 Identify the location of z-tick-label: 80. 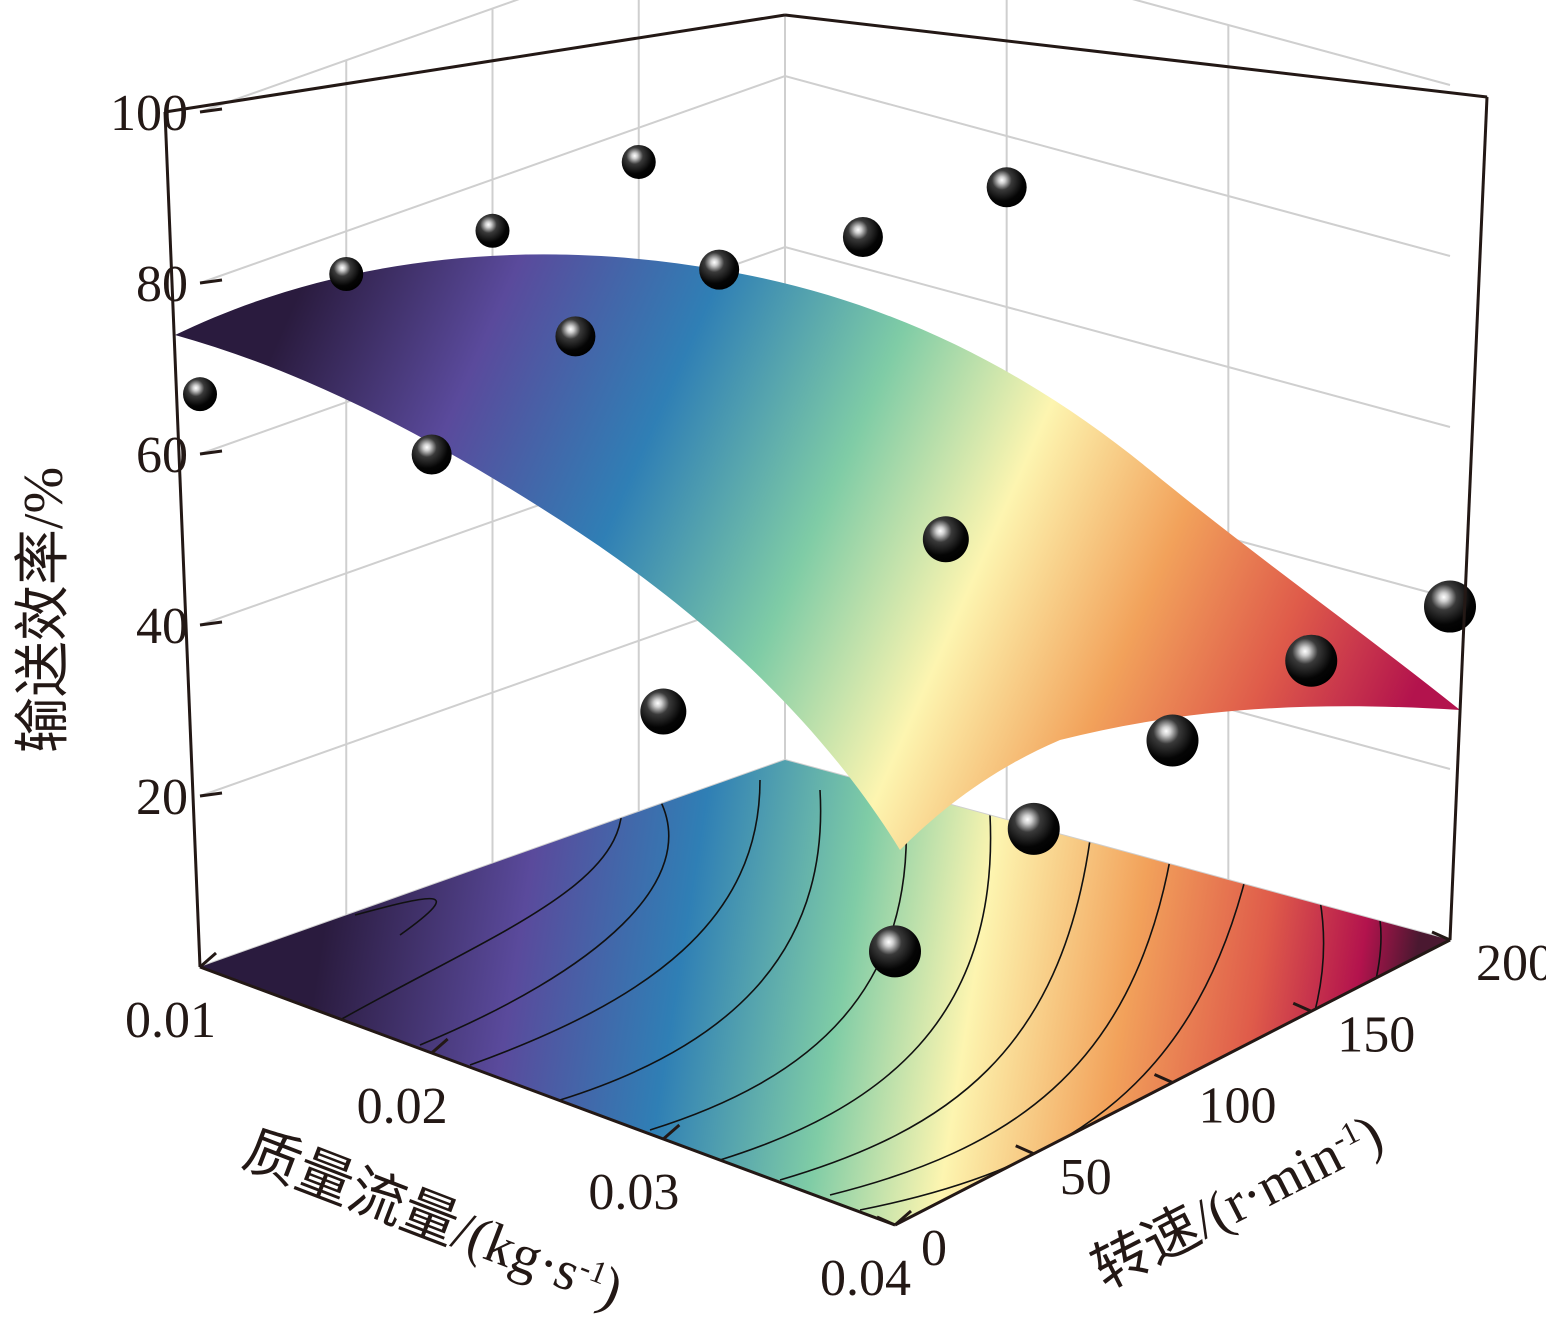
(162, 284).